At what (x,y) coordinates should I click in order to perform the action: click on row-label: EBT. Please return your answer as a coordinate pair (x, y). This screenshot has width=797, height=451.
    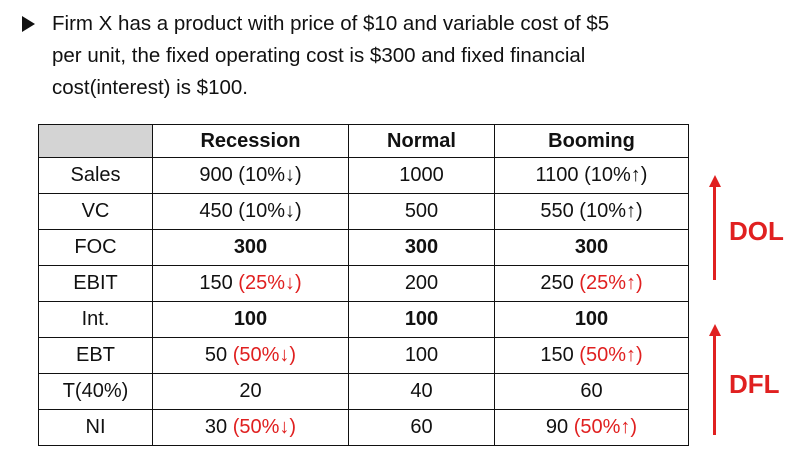
    Looking at the image, I should click on (95, 355).